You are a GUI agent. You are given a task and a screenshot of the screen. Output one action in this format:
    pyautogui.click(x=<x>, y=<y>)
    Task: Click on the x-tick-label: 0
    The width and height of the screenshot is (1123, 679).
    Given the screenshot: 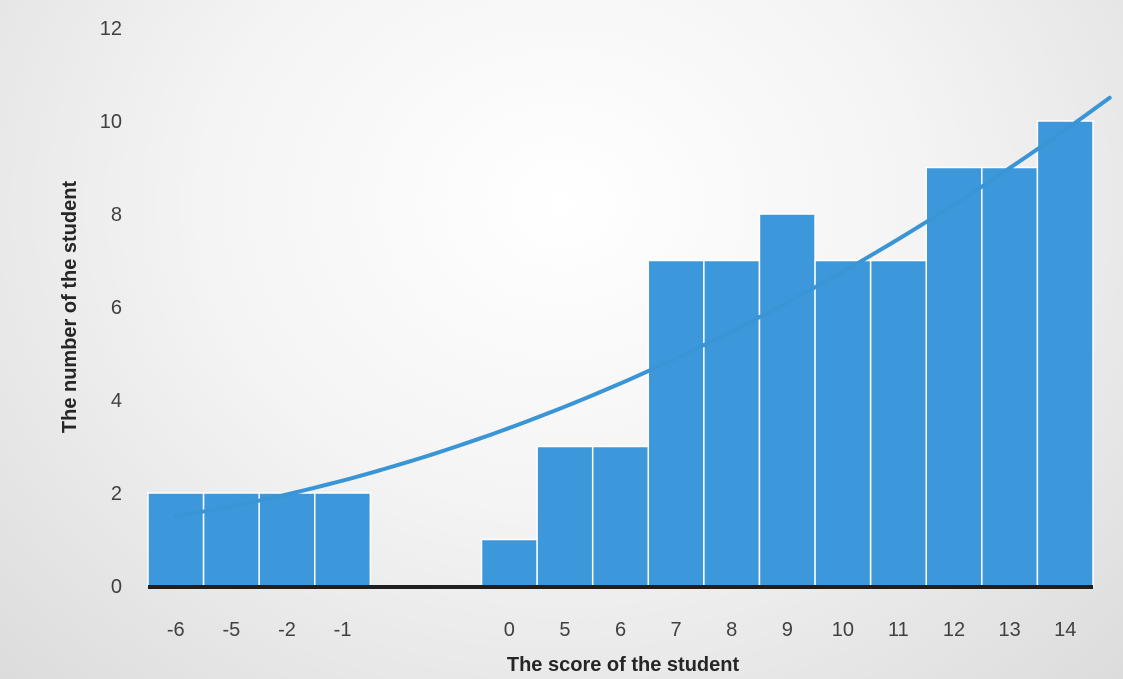 What is the action you would take?
    pyautogui.click(x=509, y=630)
    